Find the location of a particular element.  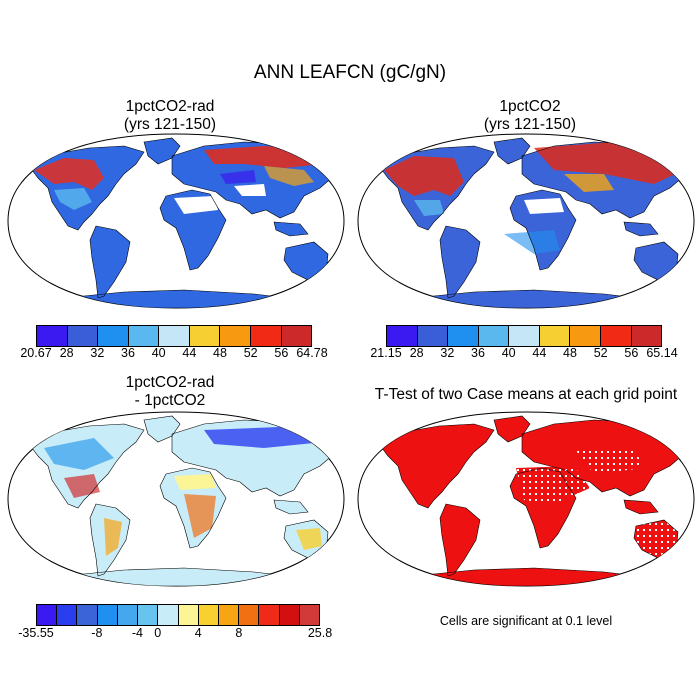

ttest-significance-note: Cells are significant at 0.1 level is located at coordinates (526, 621).